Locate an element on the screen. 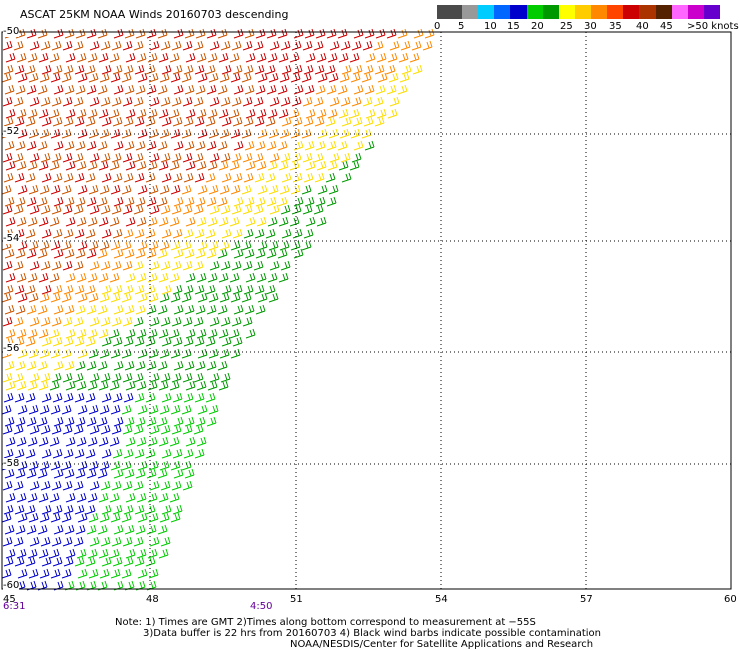  lon-label-57: 57 is located at coordinates (586, 599).